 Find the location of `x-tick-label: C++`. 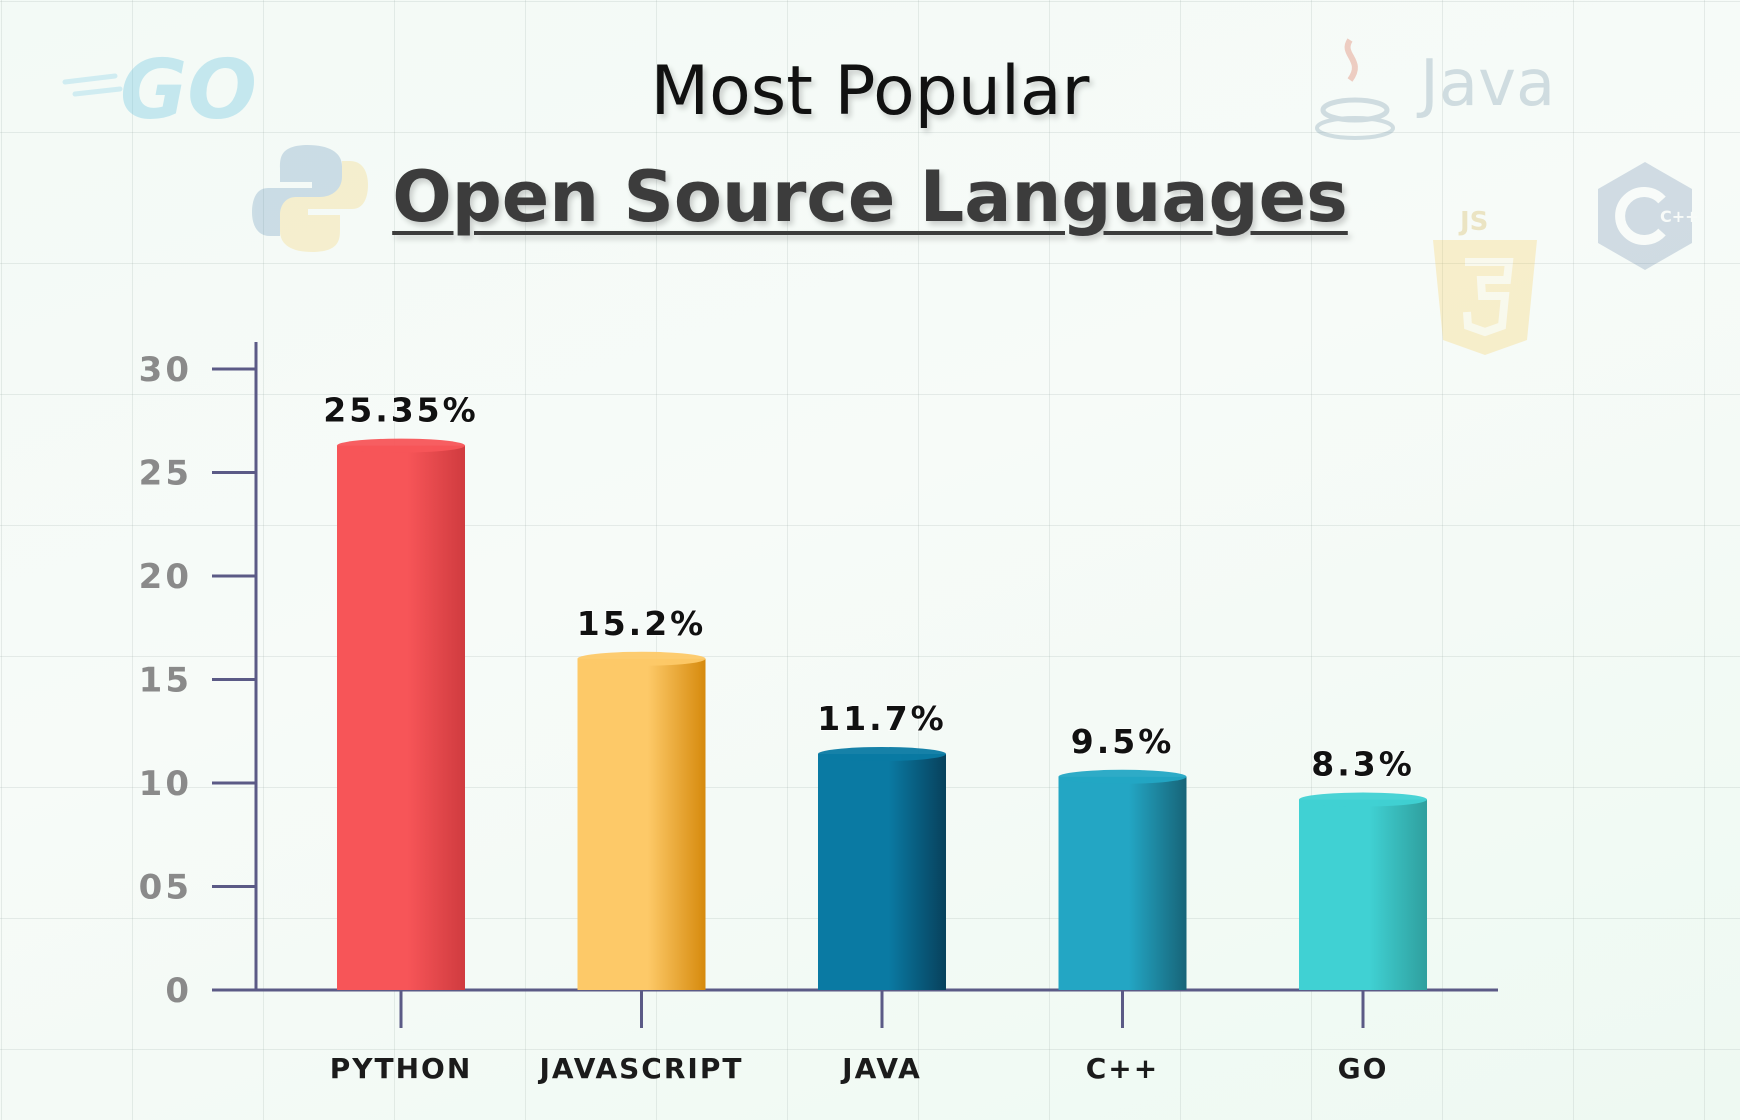

x-tick-label: C++ is located at coordinates (1122, 1068).